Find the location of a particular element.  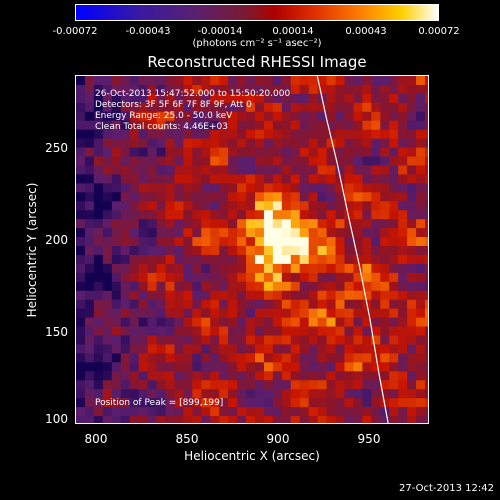

colorbar-tick: 0.00072 is located at coordinates (439, 31).